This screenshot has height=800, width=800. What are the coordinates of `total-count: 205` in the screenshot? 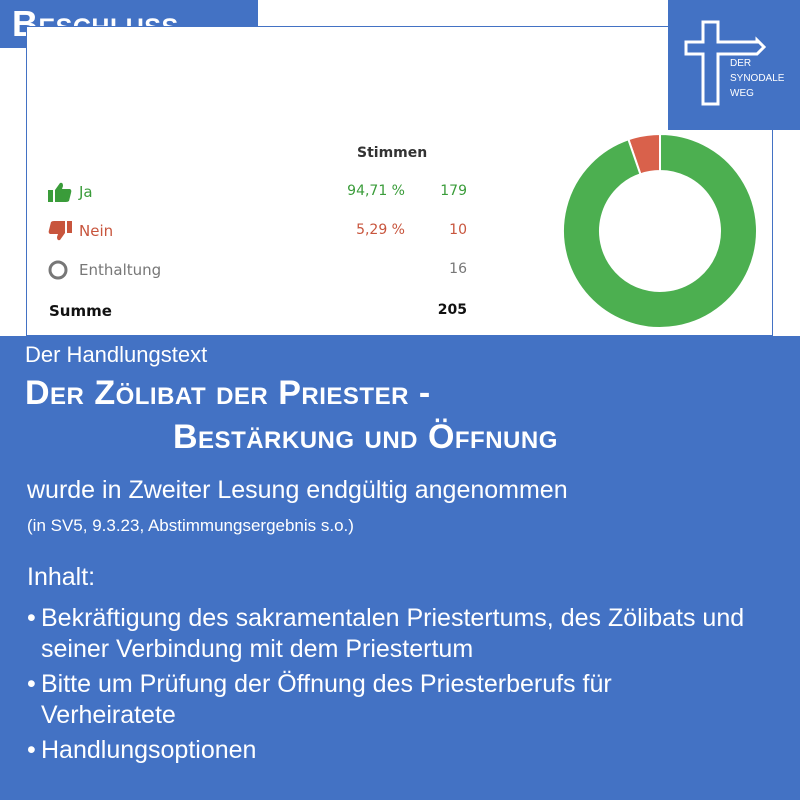 It's located at (452, 310).